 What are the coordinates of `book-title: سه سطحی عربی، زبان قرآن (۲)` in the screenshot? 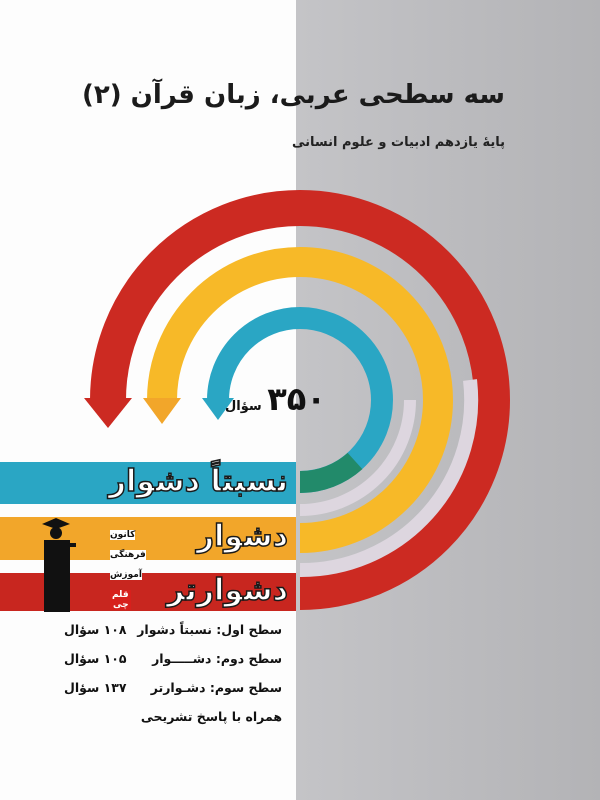 It's located at (293, 95).